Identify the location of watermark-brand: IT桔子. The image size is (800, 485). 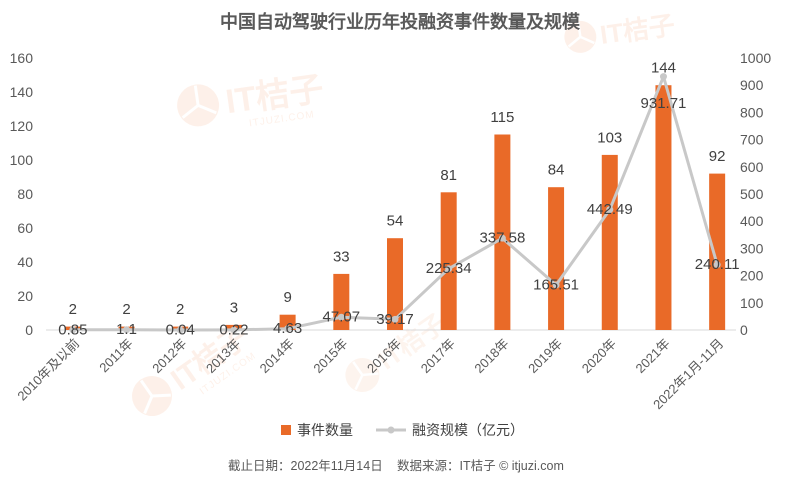
(637, 30).